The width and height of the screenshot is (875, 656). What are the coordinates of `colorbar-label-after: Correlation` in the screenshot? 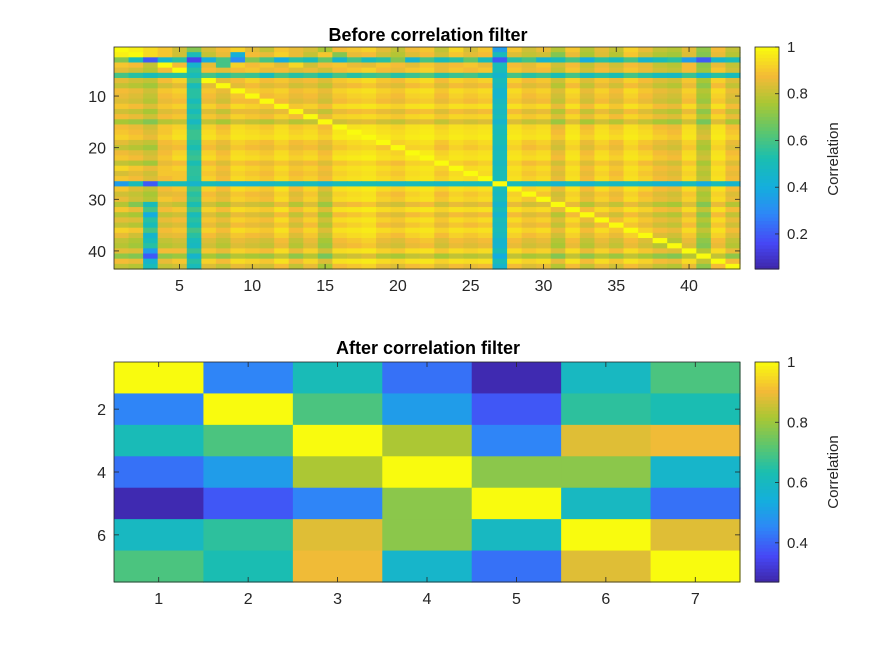 It's located at (833, 471).